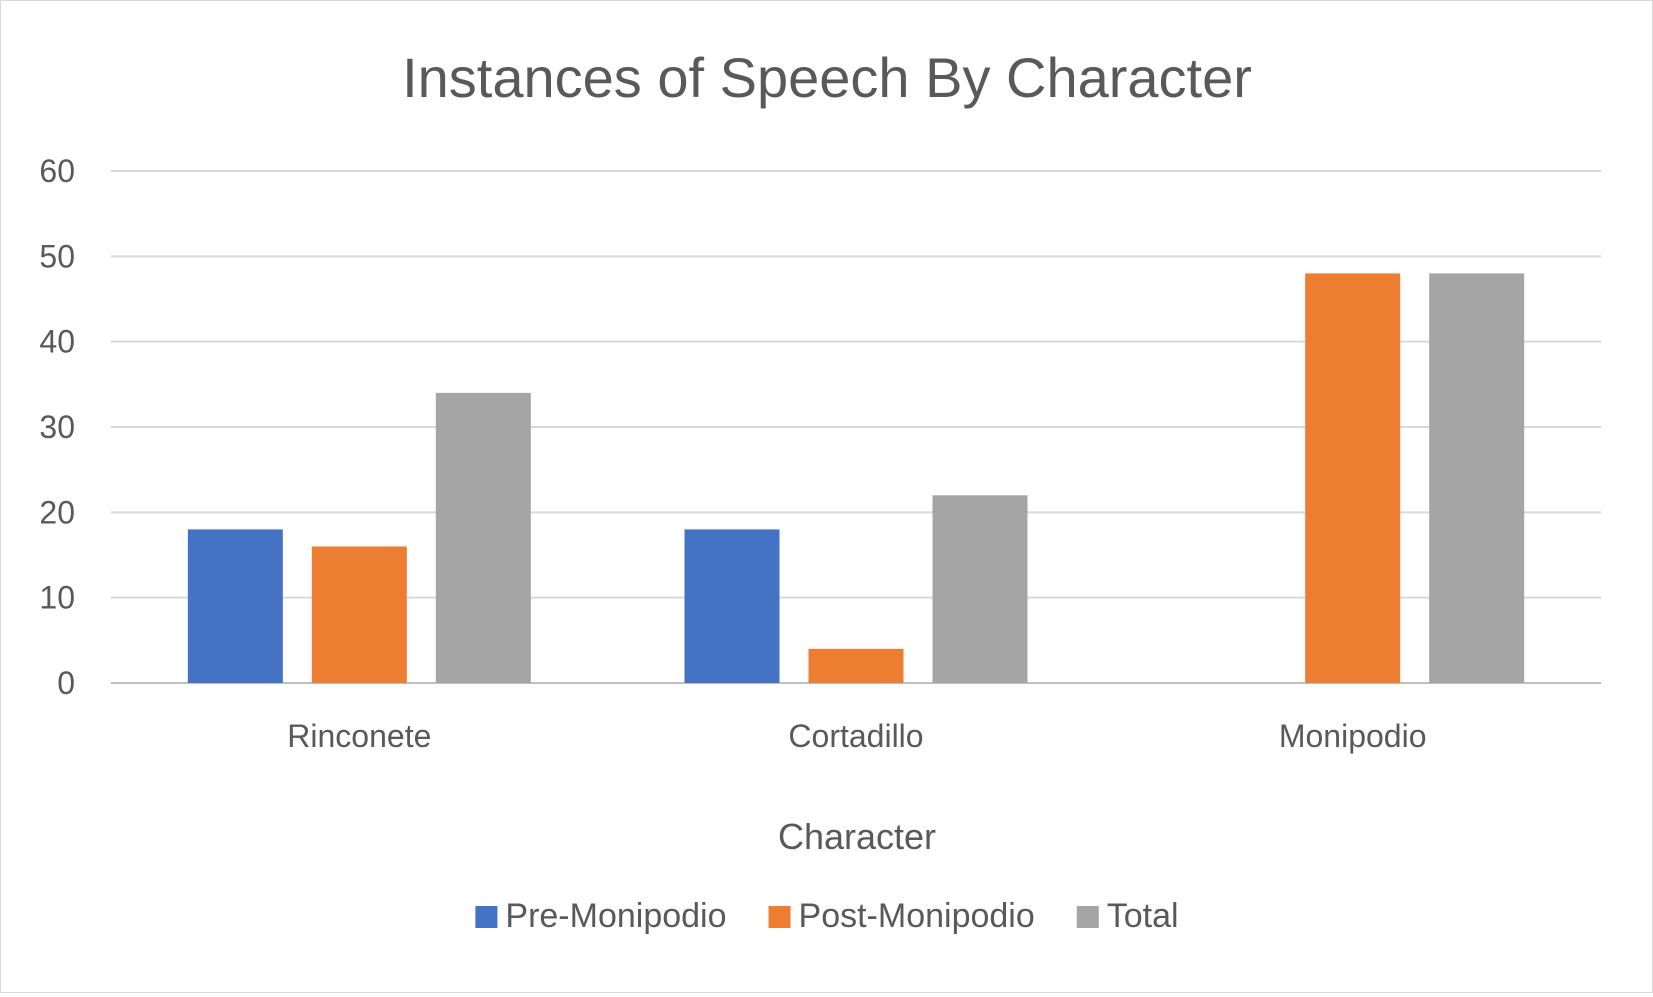  What do you see at coordinates (57, 342) in the screenshot?
I see `y-tick-label: 40` at bounding box center [57, 342].